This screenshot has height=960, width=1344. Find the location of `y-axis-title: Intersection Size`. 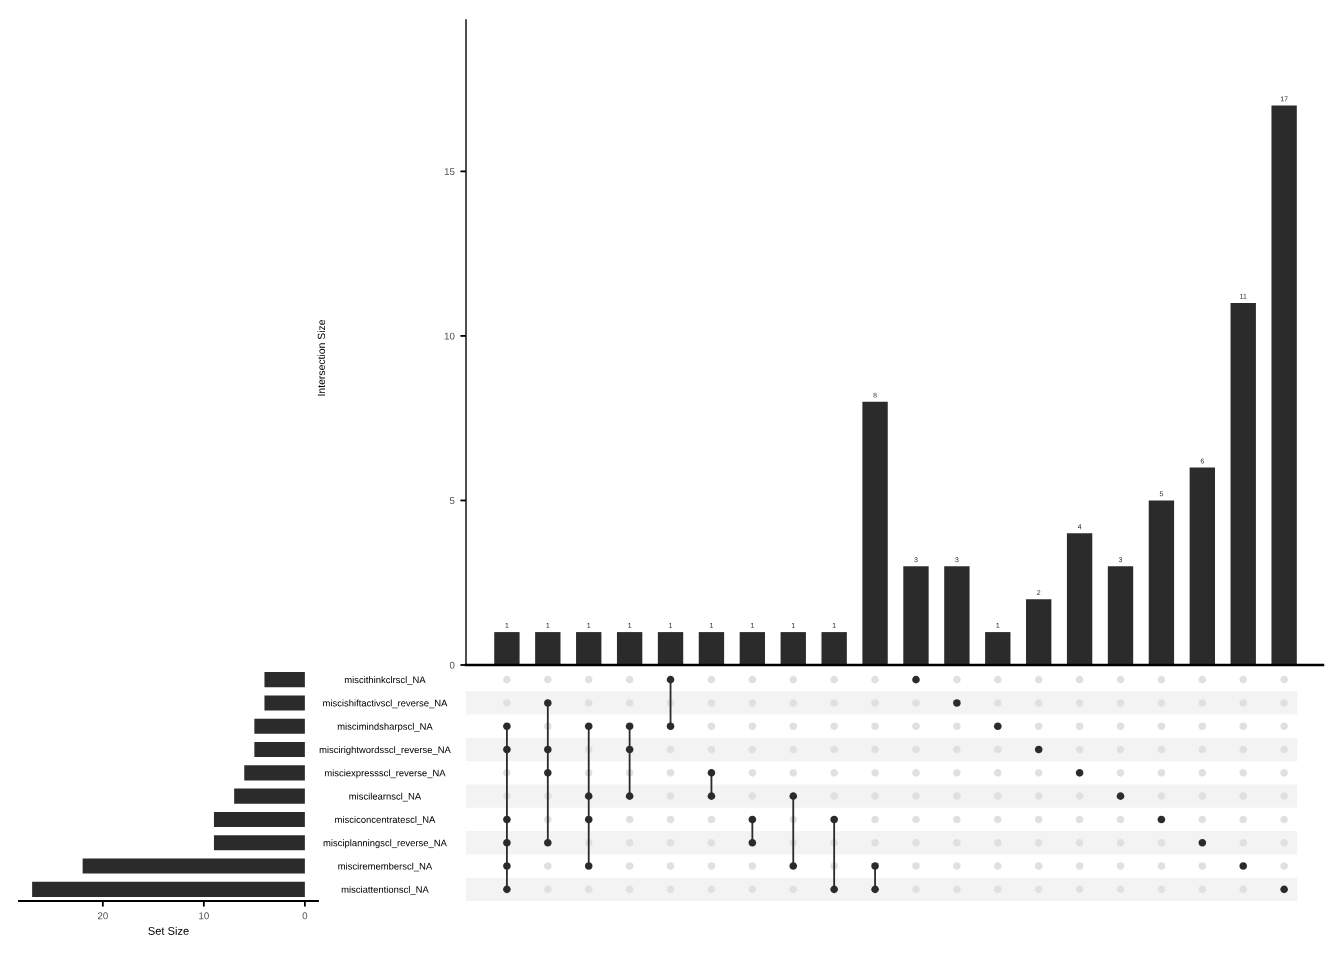

y-axis-title: Intersection Size is located at coordinates (321, 357).